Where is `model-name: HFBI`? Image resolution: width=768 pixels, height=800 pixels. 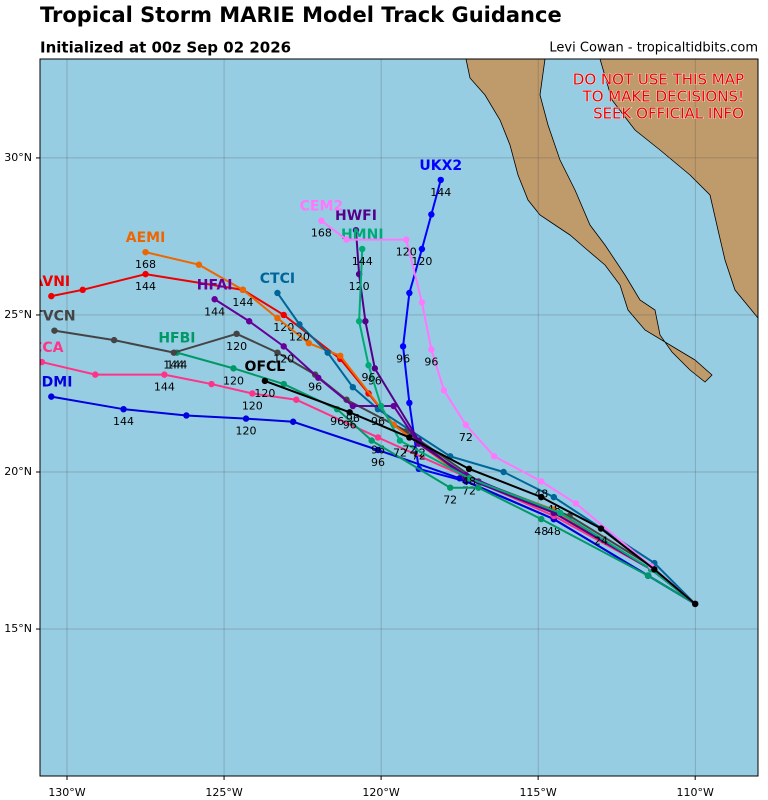
model-name: HFBI is located at coordinates (176, 339).